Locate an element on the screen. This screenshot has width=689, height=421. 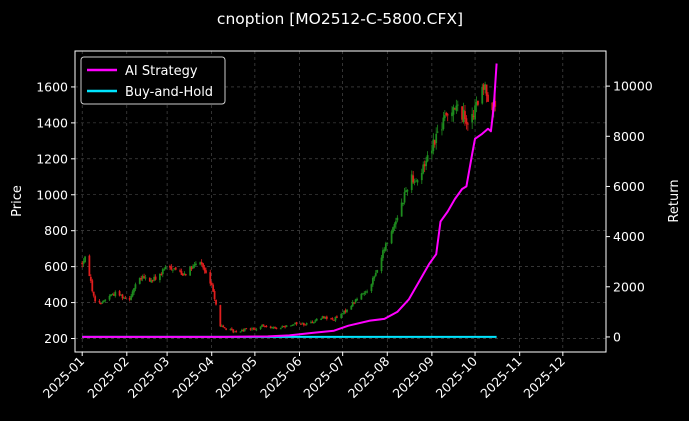
tick-label-left-400: 400 is located at coordinates (56, 302).